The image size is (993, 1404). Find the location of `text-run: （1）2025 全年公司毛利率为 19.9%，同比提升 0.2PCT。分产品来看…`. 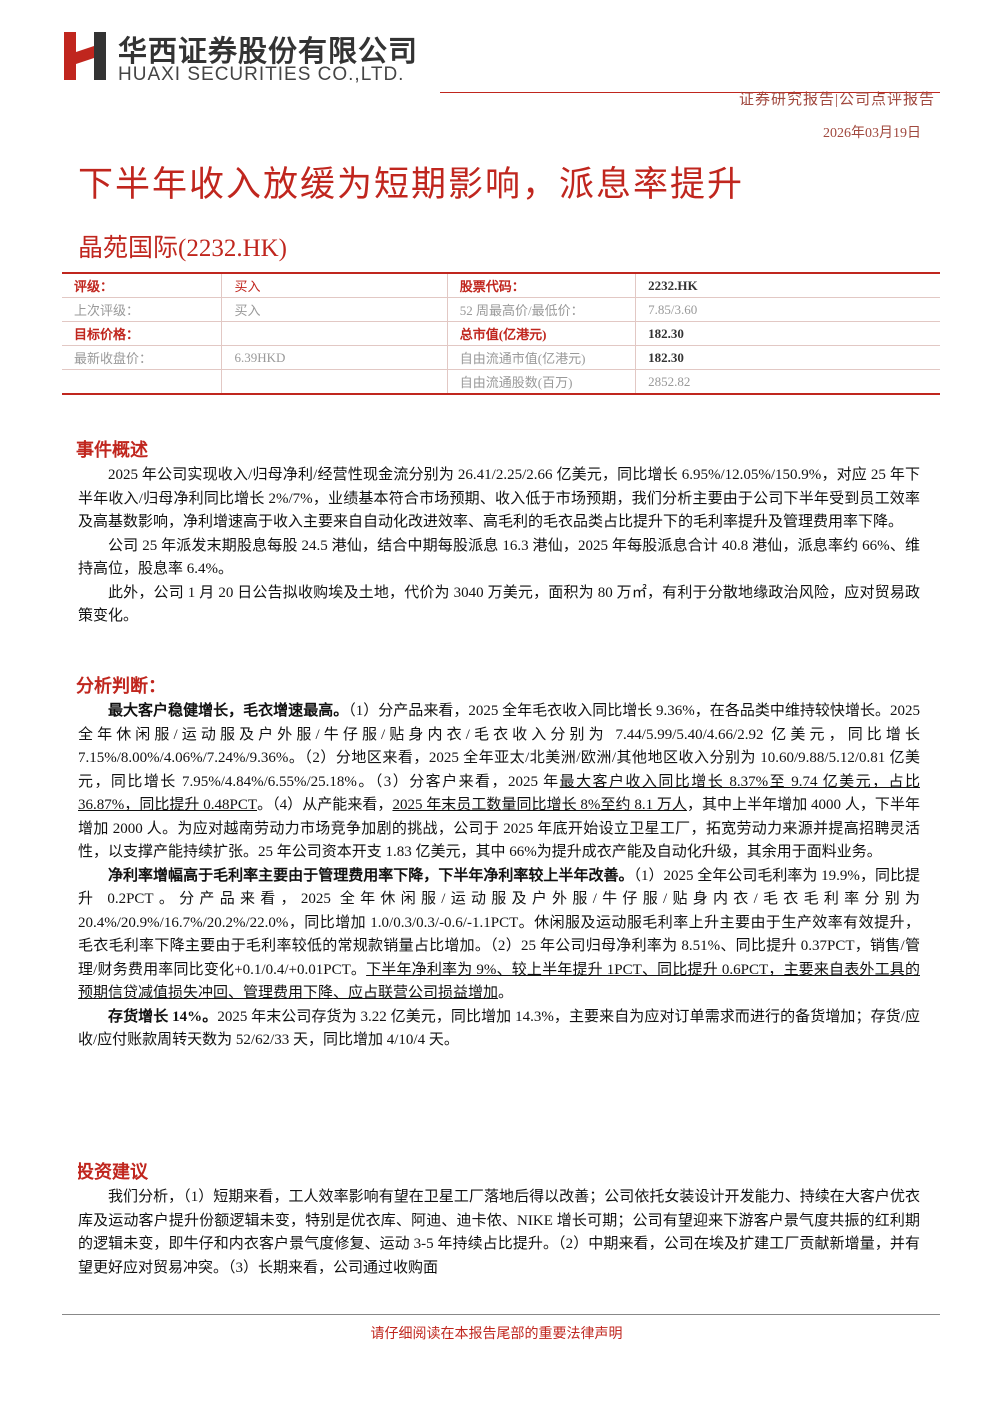

text-run: （1）2025 全年公司毛利率为 19.9%，同比提升 0.2PCT。分产品来看… is located at coordinates (499, 922).